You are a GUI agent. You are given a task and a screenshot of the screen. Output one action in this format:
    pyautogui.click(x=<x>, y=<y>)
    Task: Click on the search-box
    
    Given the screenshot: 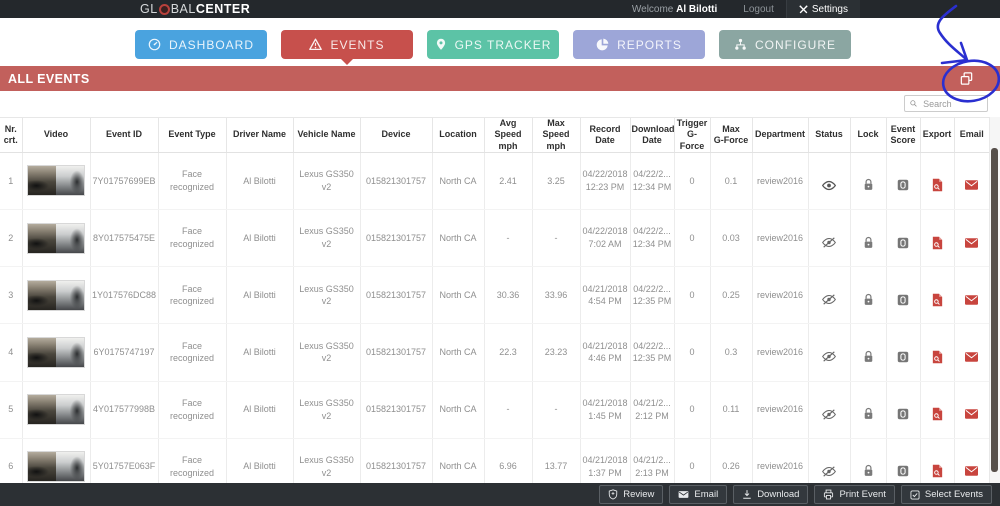 What is the action you would take?
    pyautogui.click(x=946, y=103)
    